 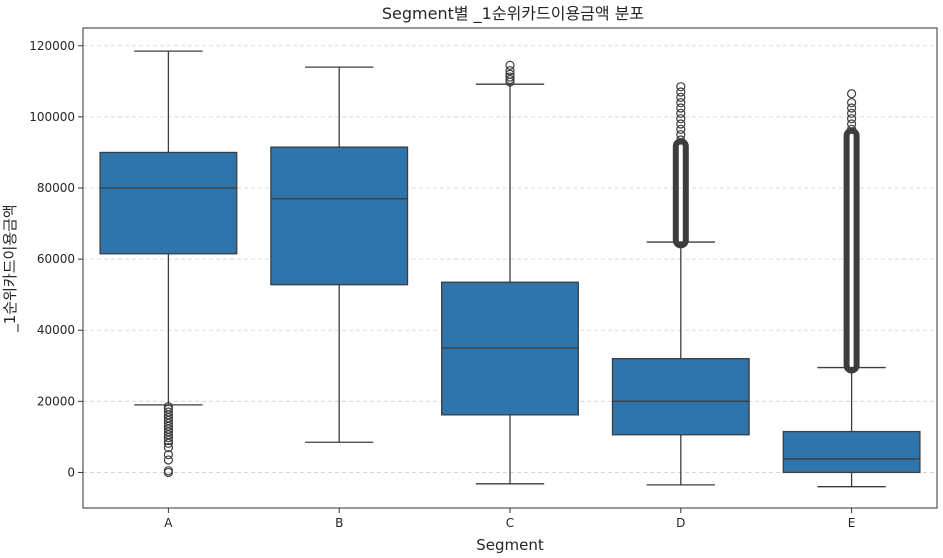 What do you see at coordinates (56, 330) in the screenshot?
I see `y-tick-label: 40000` at bounding box center [56, 330].